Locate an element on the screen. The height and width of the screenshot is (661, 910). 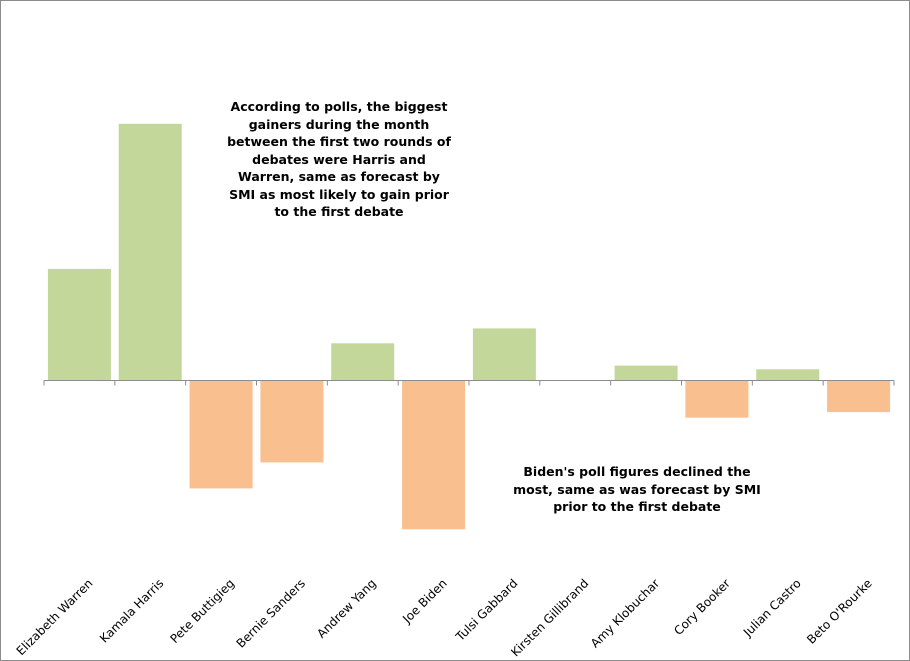
x-tick-label: Andrew Yang is located at coordinates (346, 608).